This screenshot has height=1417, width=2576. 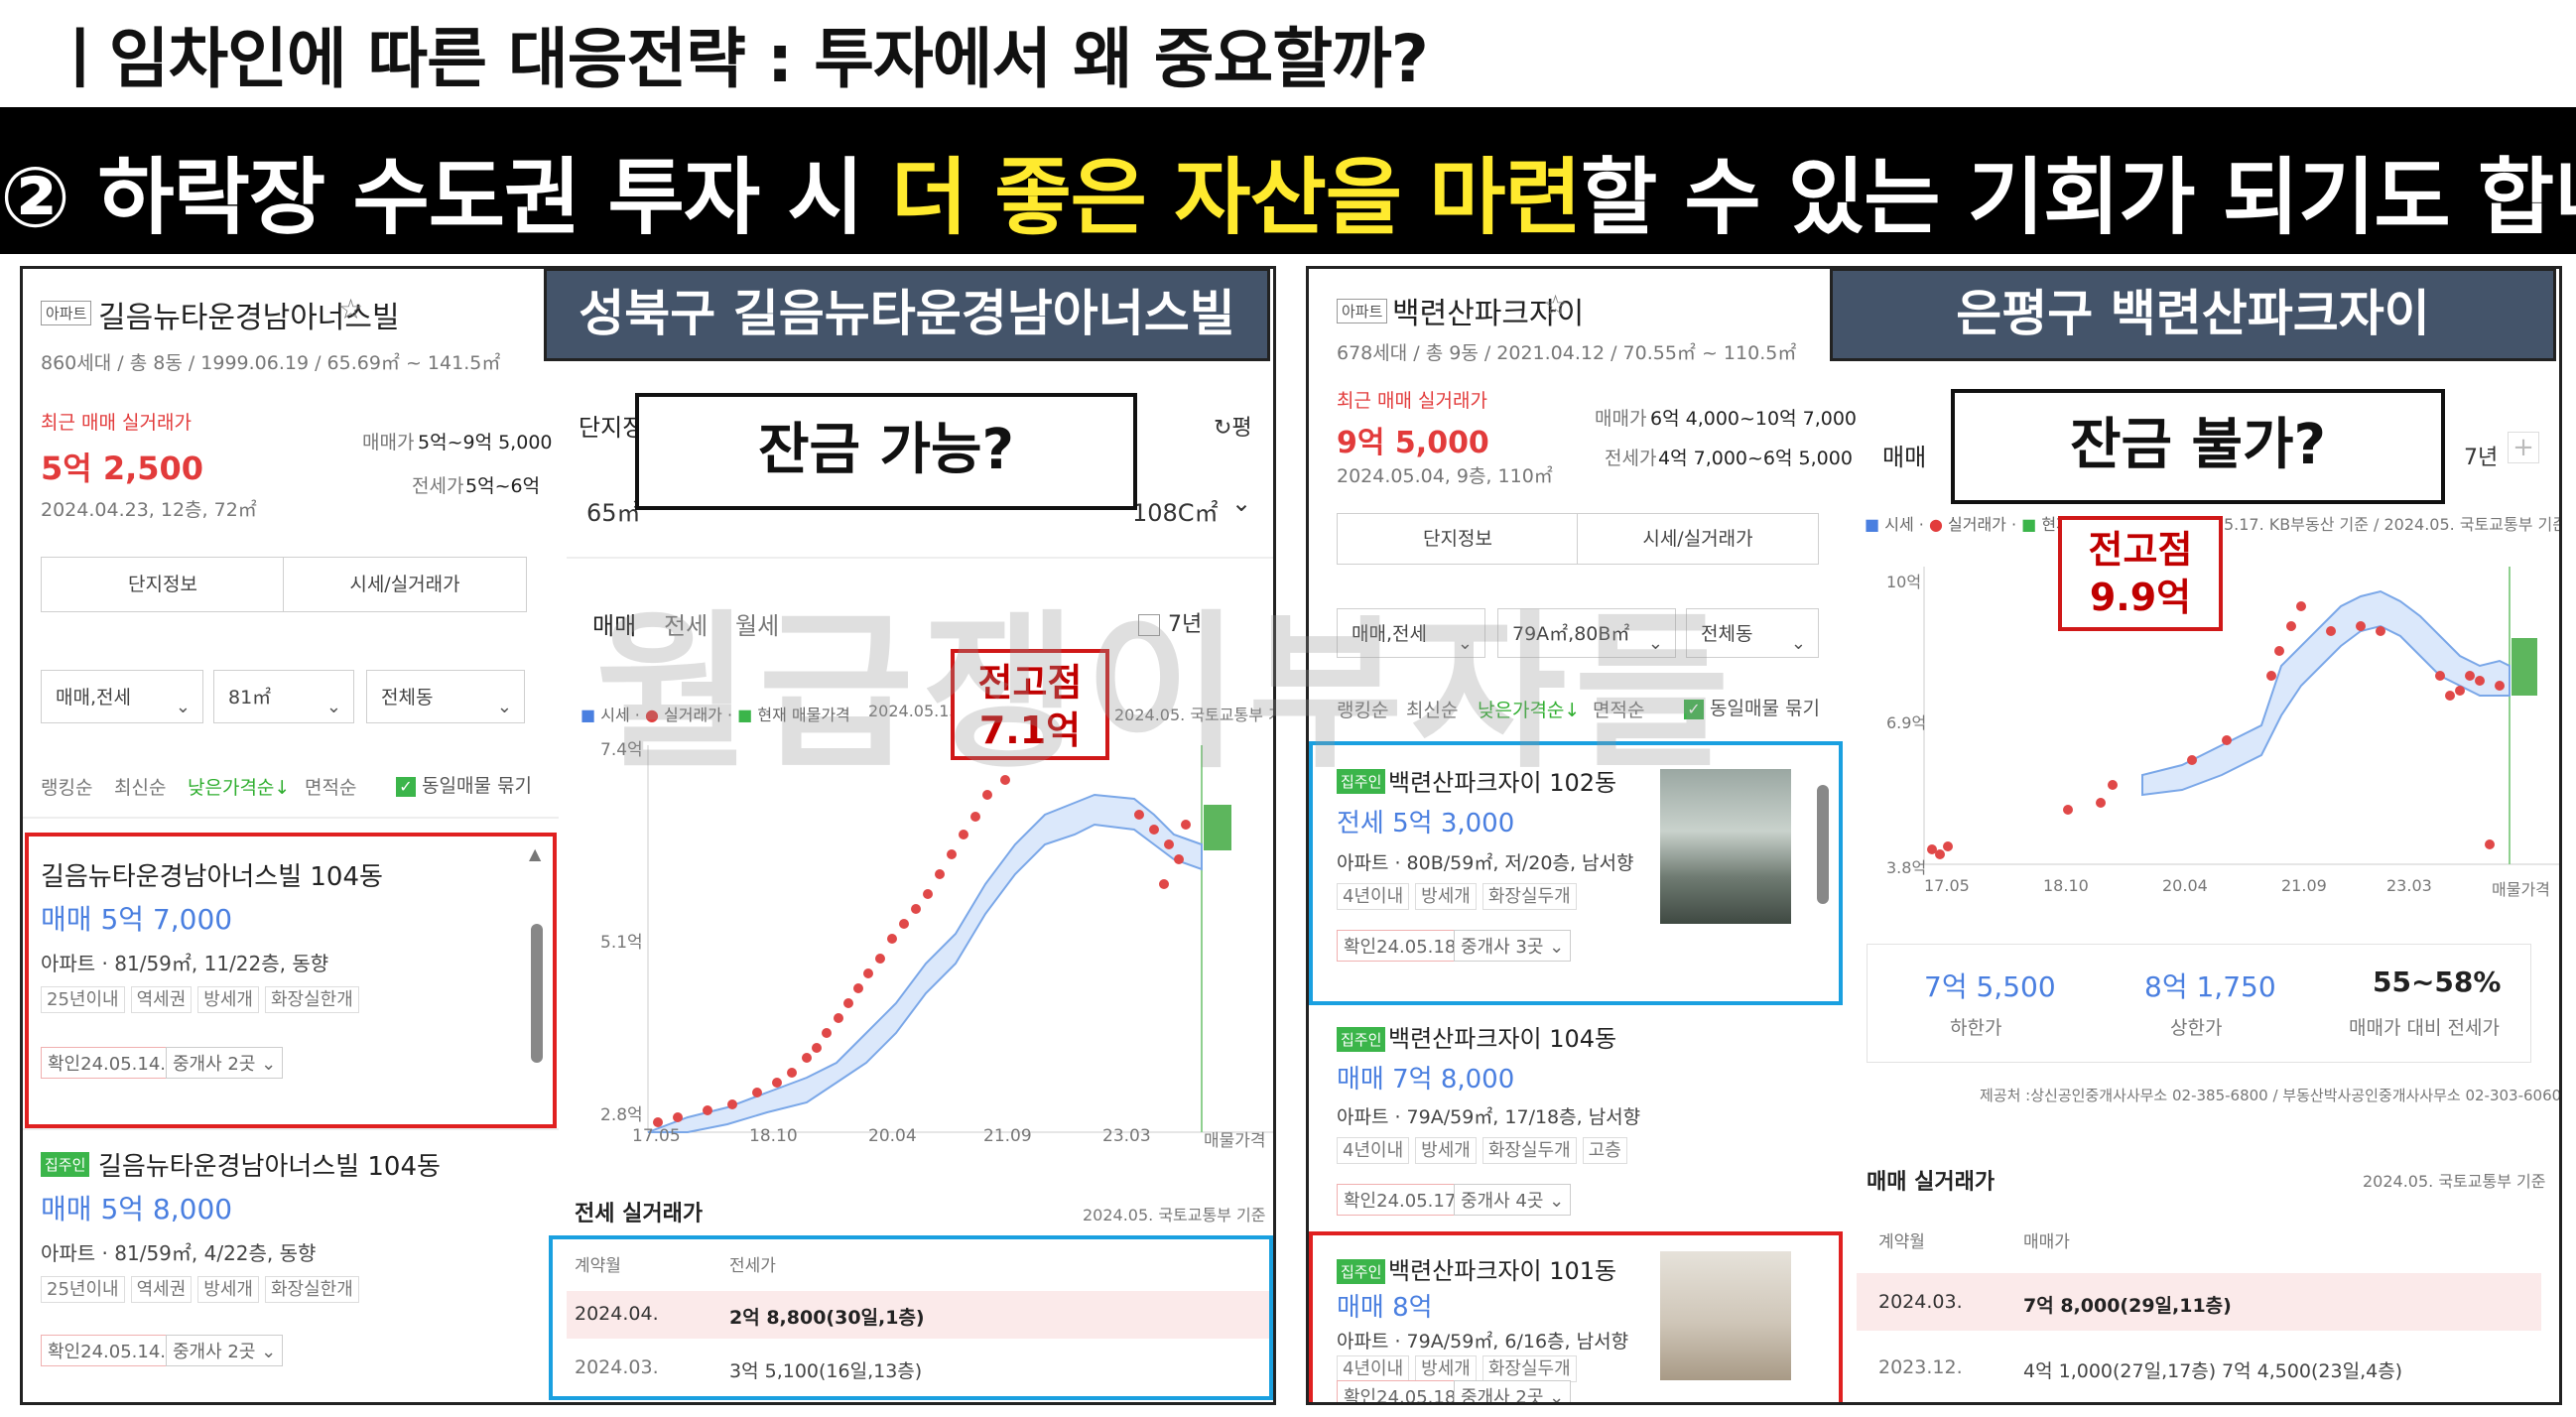 I want to click on recent-price: 9억 5,000, so click(x=1413, y=443).